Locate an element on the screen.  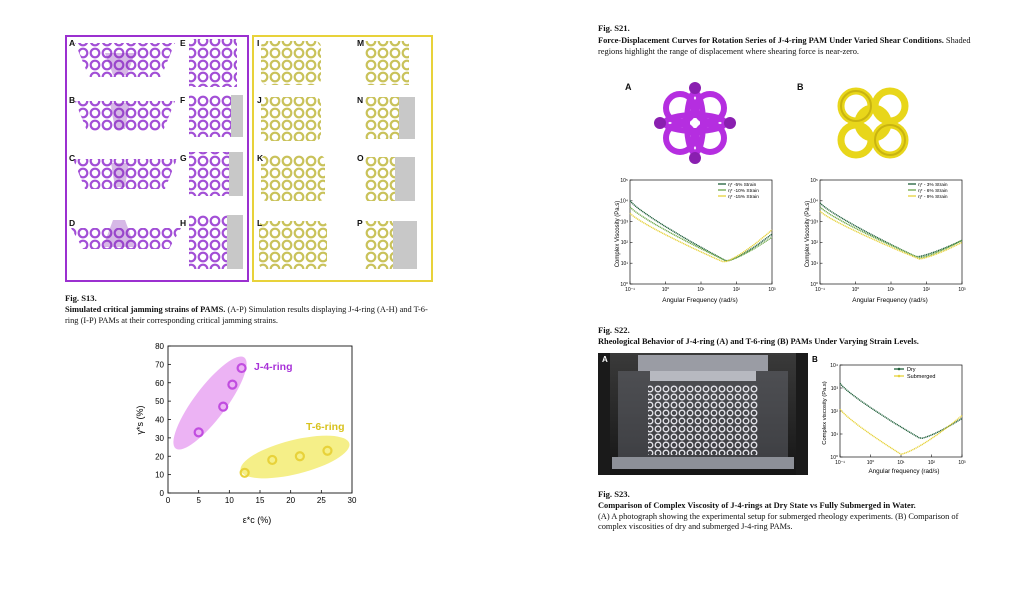
visc-ylabel: Complex viscosity (Pa.s) is located at coordinates (825, 413).